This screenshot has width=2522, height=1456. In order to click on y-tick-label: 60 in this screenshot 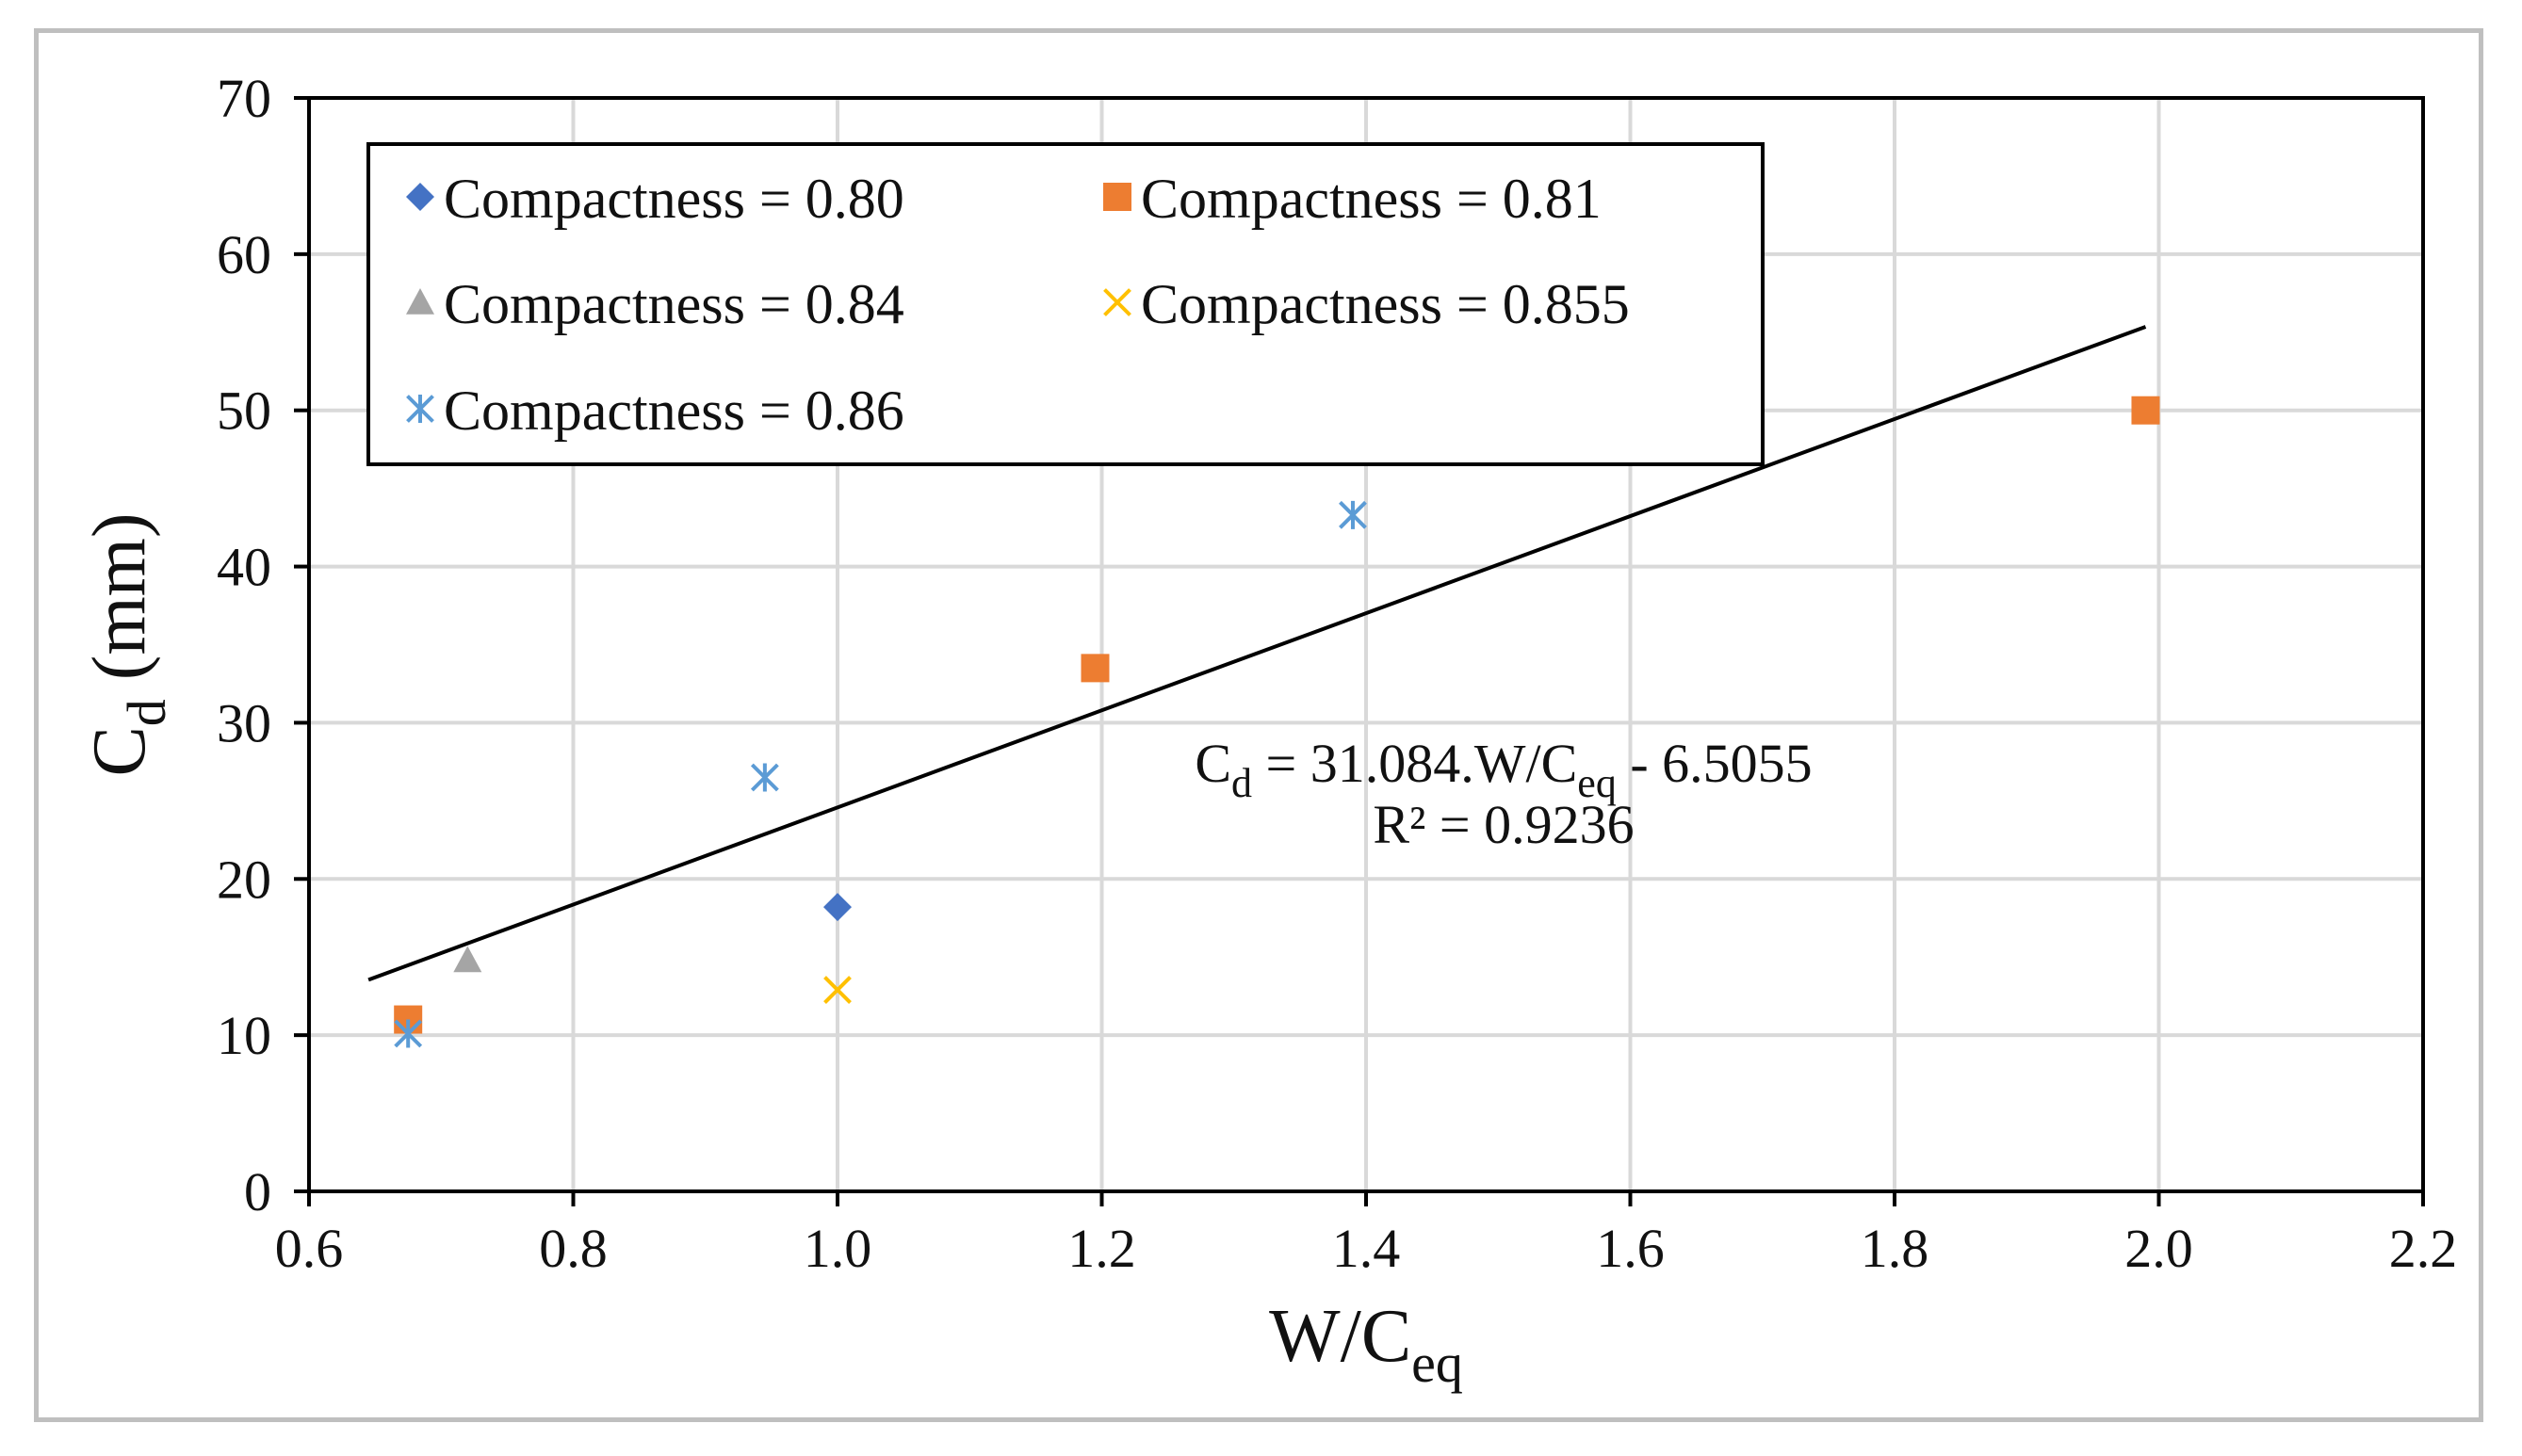, I will do `click(244, 254)`.